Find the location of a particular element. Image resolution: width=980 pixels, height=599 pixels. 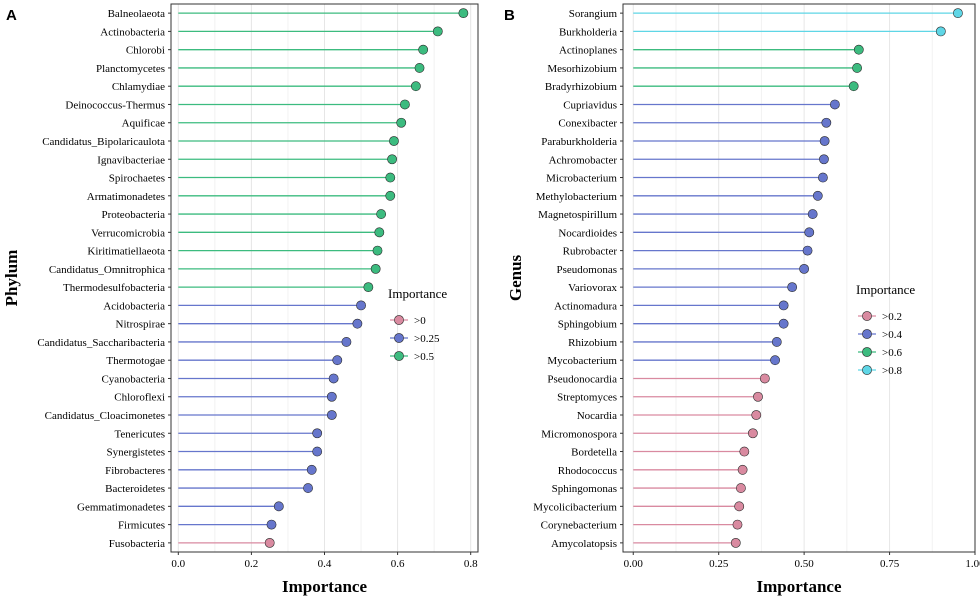

xtick-label-0: 0.0 is located at coordinates (178, 564).